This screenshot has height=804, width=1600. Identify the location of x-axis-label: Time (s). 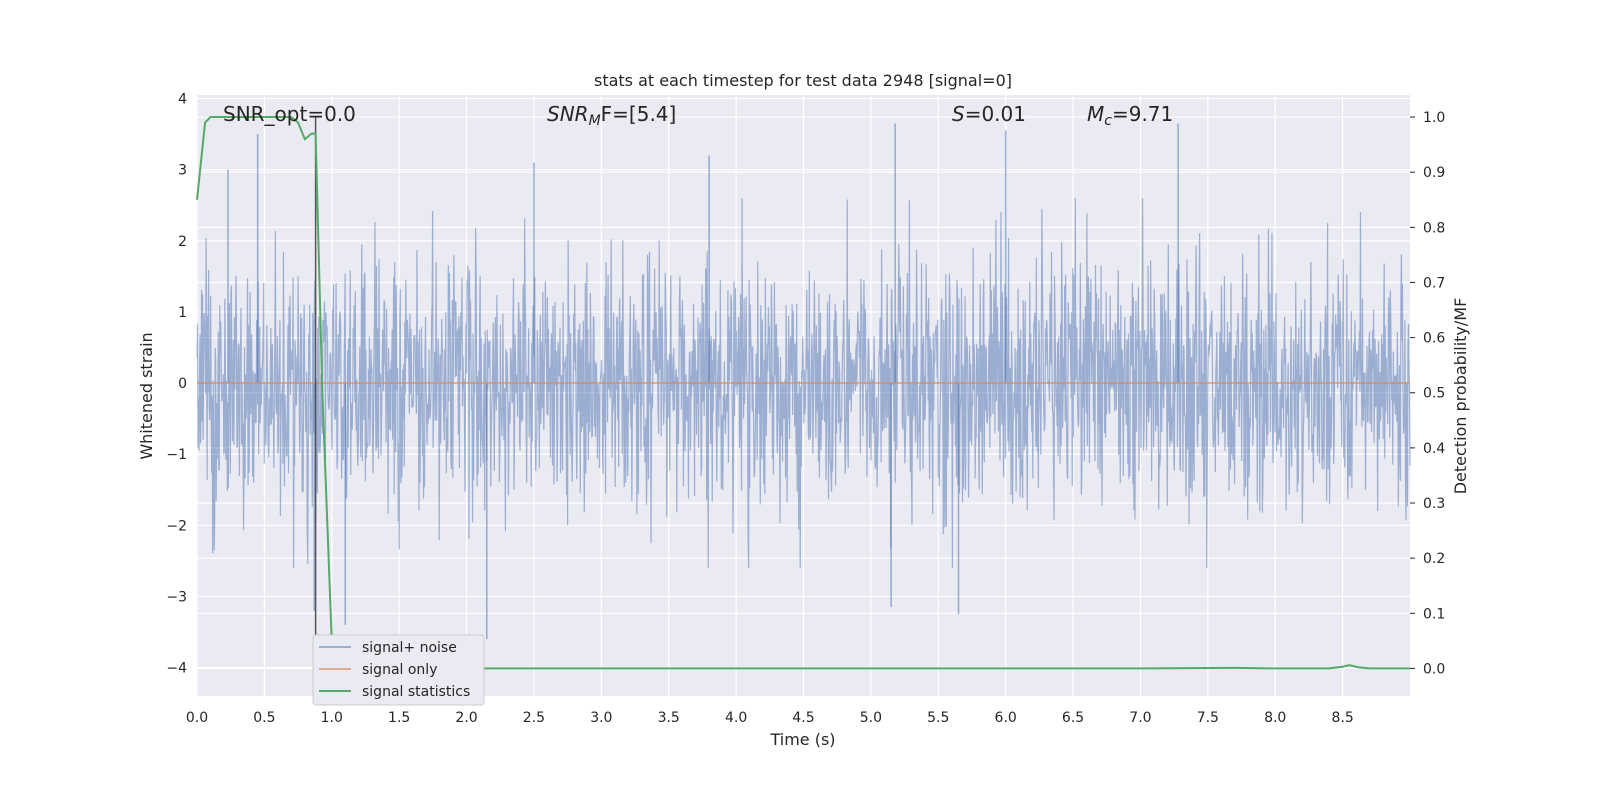
(802, 739).